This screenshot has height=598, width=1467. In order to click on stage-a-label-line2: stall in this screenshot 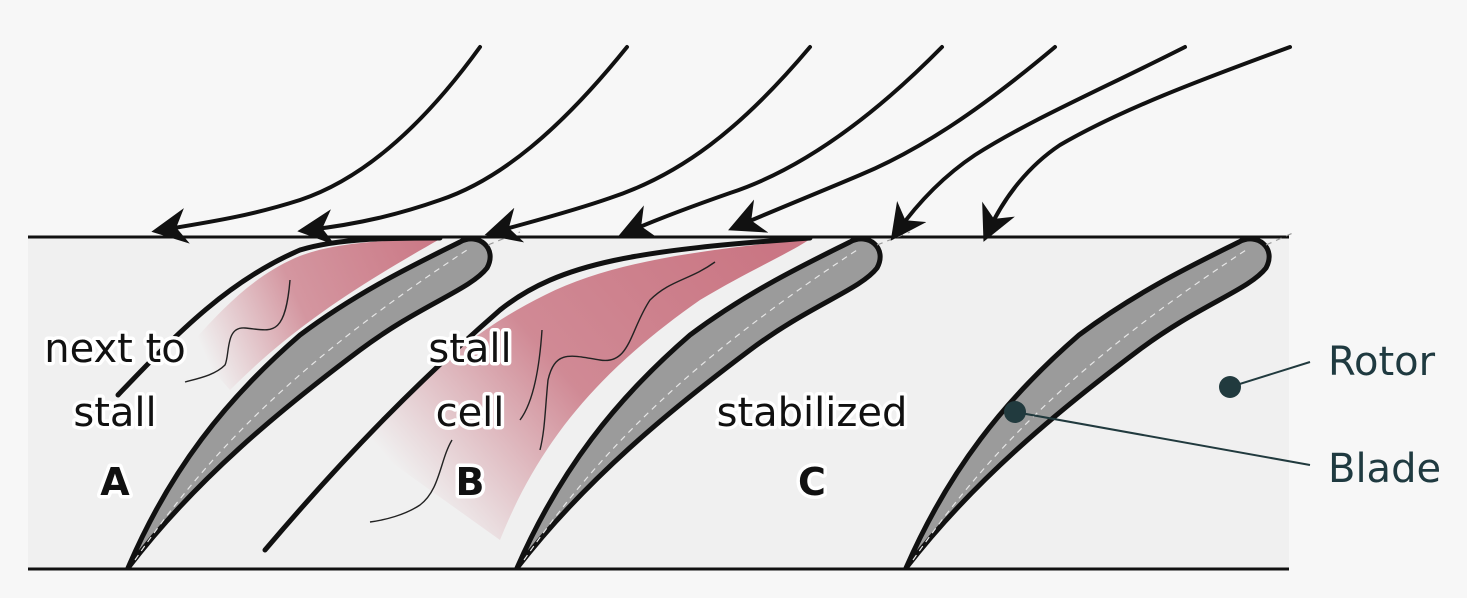, I will do `click(114, 413)`.